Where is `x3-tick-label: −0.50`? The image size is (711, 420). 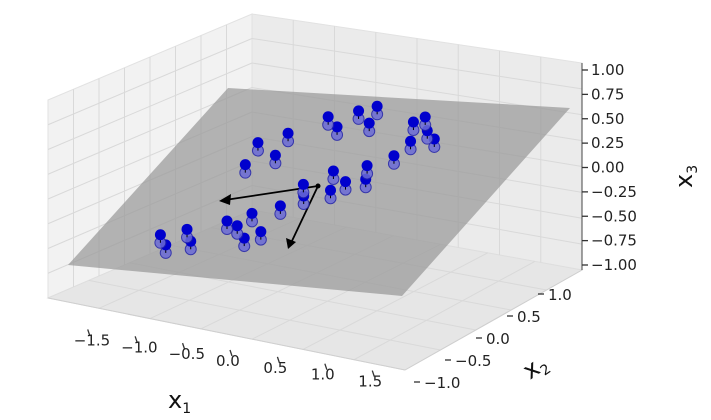 x3-tick-label: −0.50 is located at coordinates (614, 216).